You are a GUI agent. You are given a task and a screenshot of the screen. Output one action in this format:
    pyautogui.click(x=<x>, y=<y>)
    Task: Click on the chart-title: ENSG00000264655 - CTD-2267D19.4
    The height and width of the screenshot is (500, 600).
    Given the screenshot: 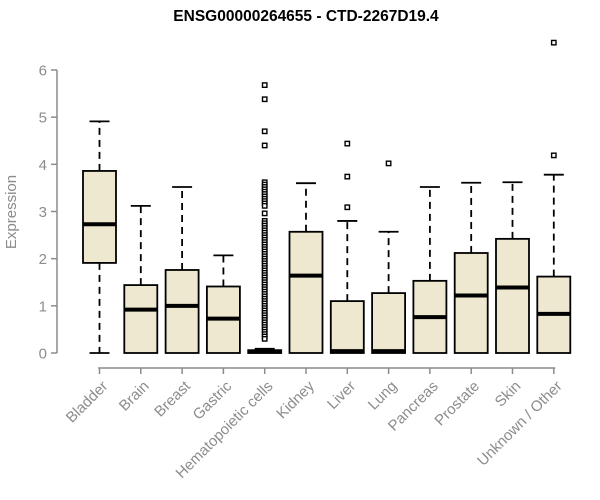 What is the action you would take?
    pyautogui.click(x=306, y=16)
    